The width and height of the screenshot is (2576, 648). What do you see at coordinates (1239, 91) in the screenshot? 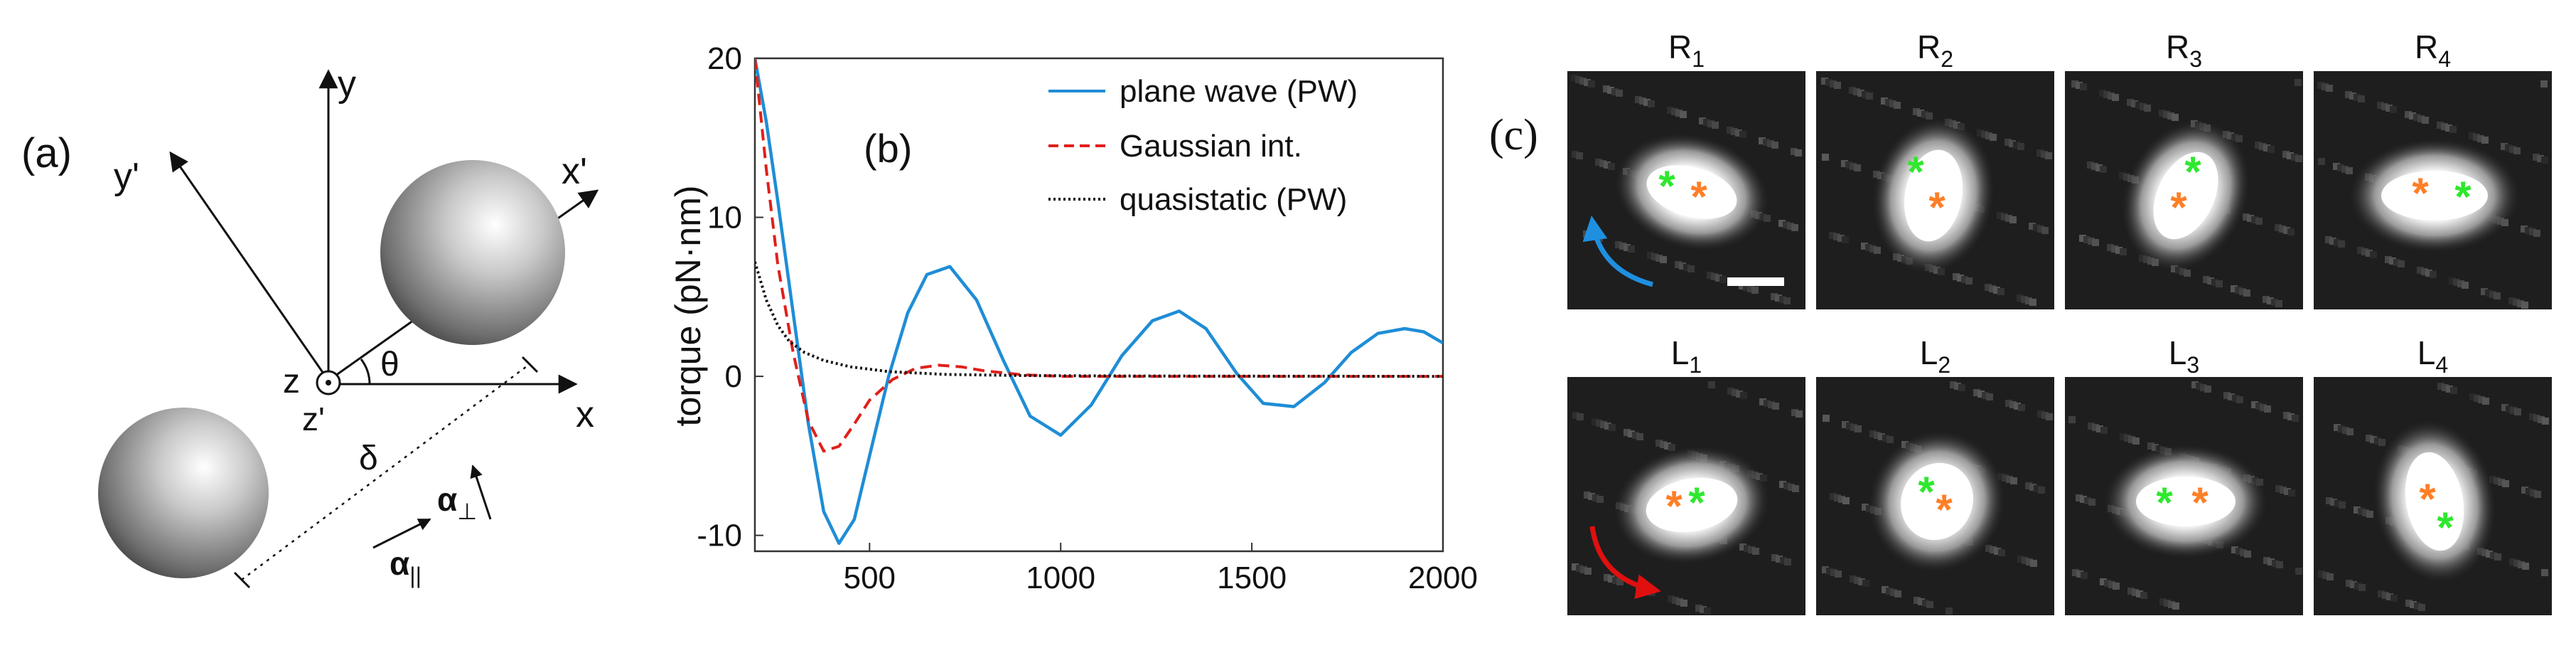
I see `legend-label-pw: plane wave (PW)` at bounding box center [1239, 91].